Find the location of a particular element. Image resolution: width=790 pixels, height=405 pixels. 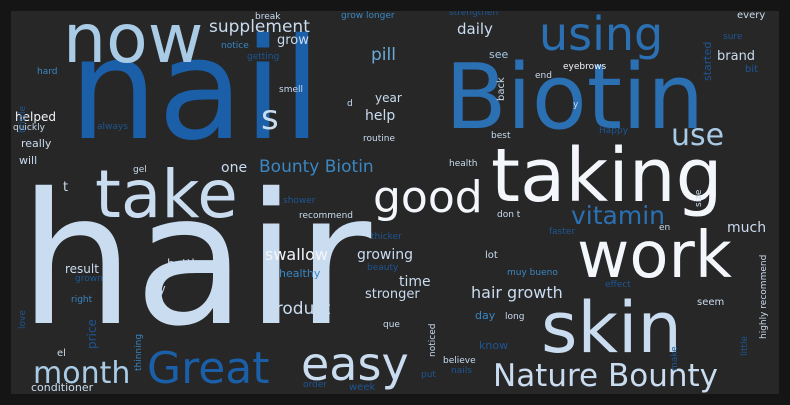

word-routine: routine is located at coordinates (379, 139).